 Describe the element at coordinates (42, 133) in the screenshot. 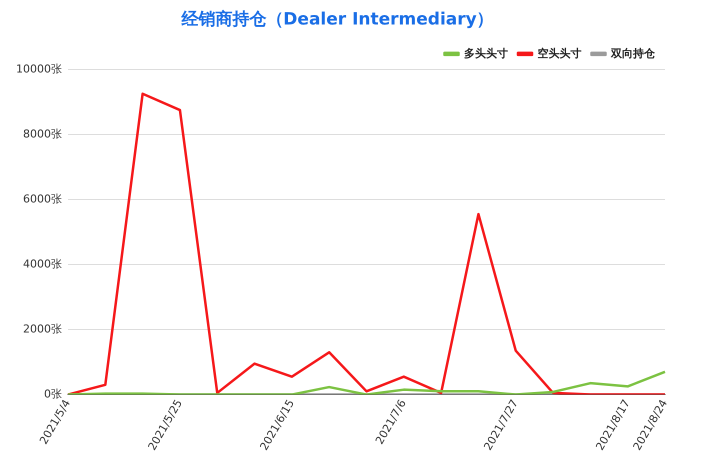

I see `y-tick-label: 8000张` at that location.